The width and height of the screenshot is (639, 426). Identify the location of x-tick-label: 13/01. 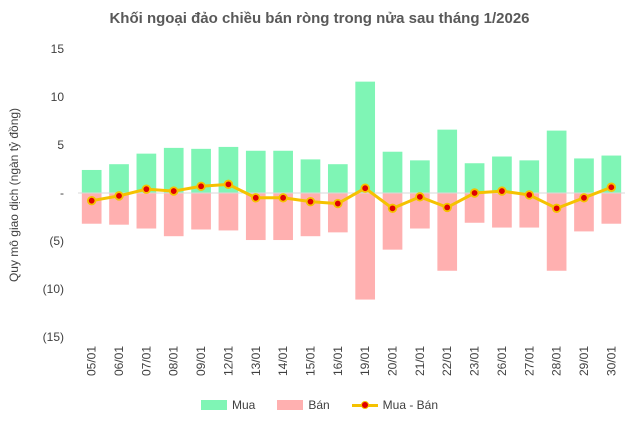
(256, 361).